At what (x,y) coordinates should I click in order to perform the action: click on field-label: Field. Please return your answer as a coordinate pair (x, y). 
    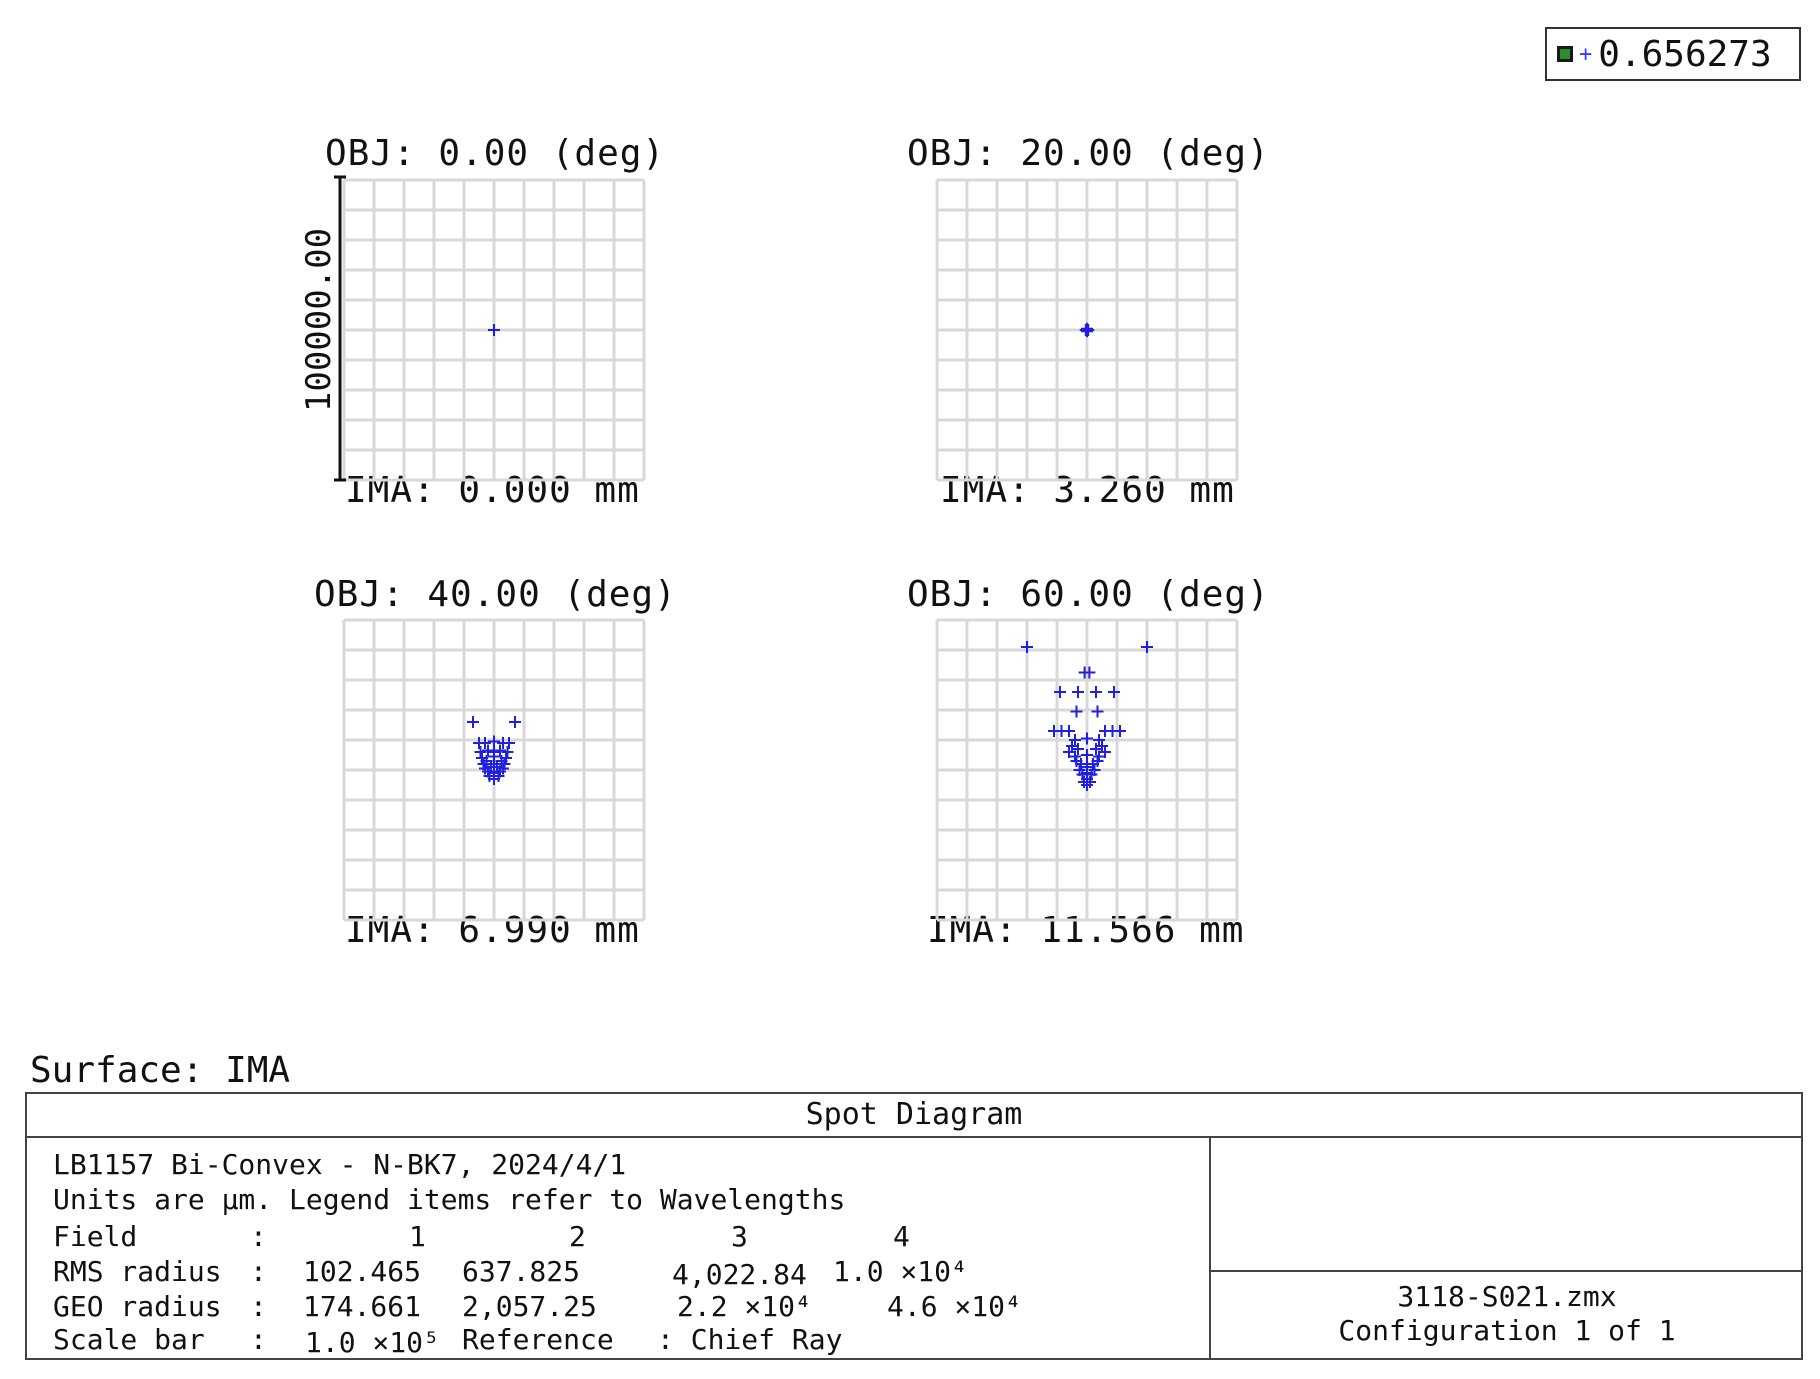
    Looking at the image, I should click on (95, 1236).